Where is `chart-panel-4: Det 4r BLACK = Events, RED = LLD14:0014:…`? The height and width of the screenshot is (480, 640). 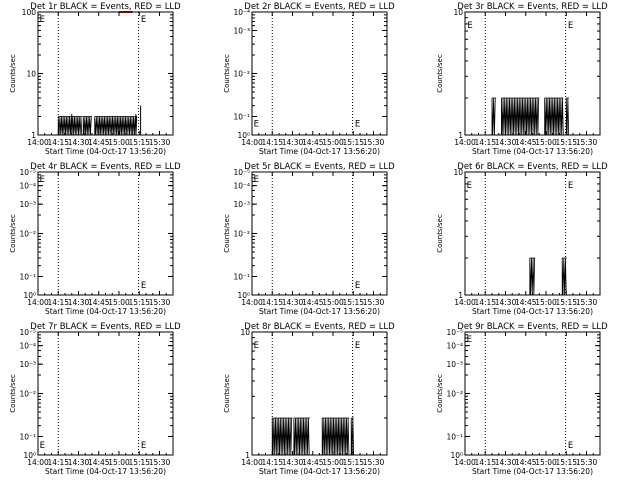
chart-panel-4: Det 4r BLACK = Events, RED = LLD14:0014:… is located at coordinates (95, 239).